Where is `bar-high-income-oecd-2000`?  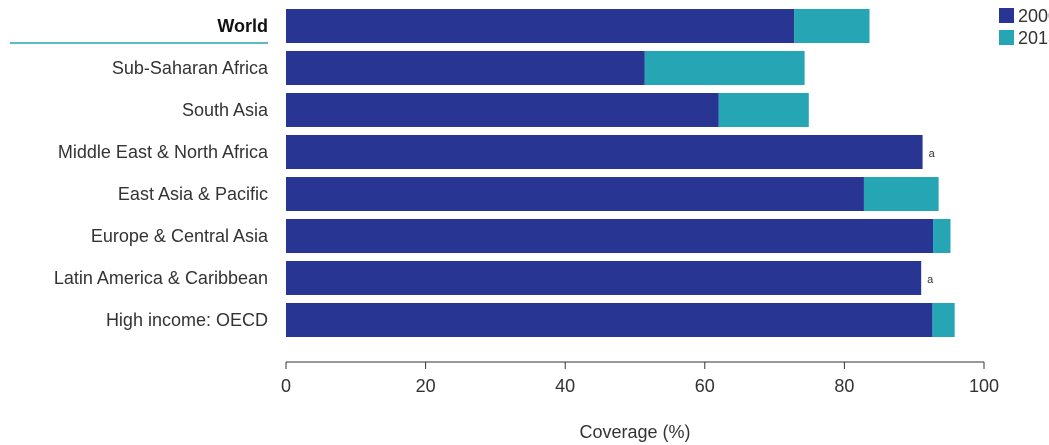
bar-high-income-oecd-2000 is located at coordinates (609, 320).